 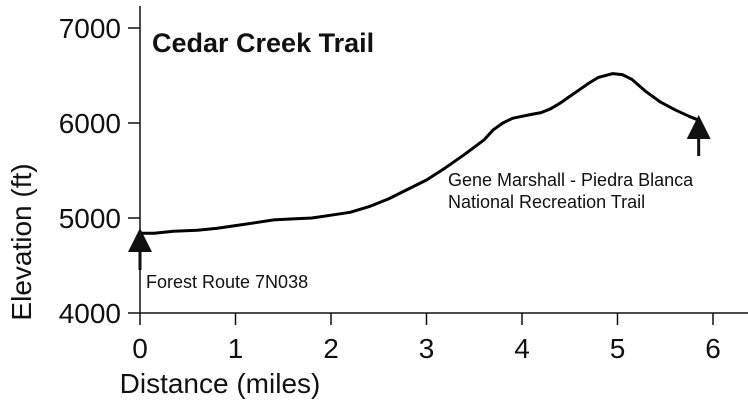 What do you see at coordinates (140, 348) in the screenshot?
I see `x-tick-label: 0` at bounding box center [140, 348].